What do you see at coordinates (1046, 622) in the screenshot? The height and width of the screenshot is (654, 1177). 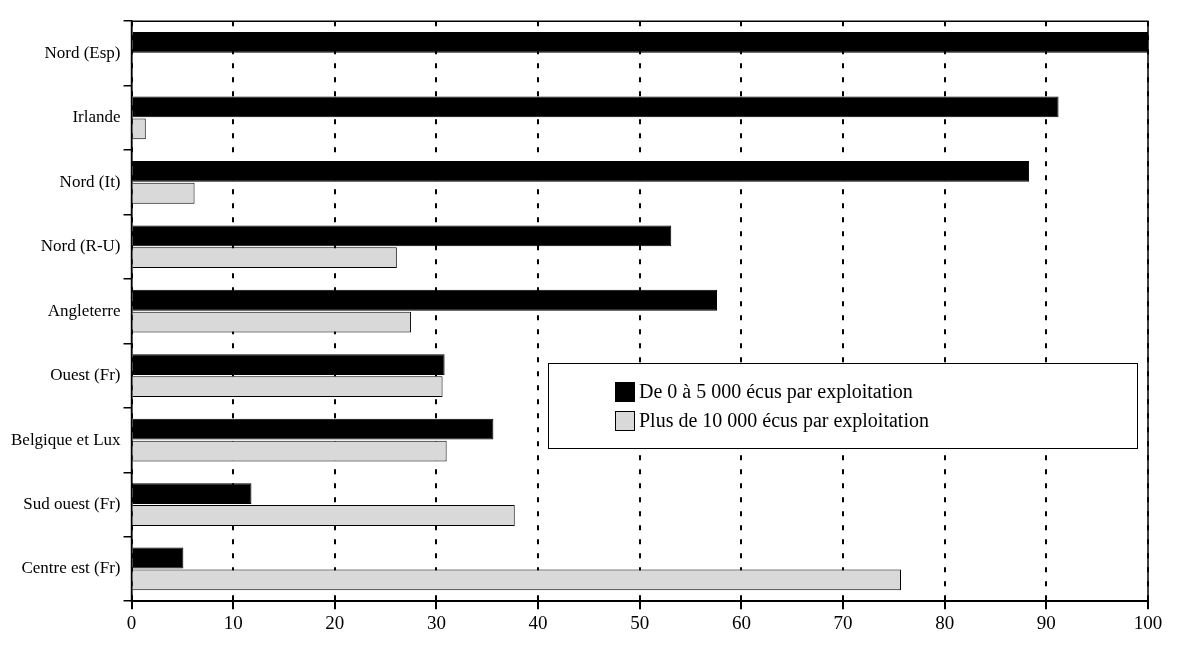 I see `x-tick-label: 90` at bounding box center [1046, 622].